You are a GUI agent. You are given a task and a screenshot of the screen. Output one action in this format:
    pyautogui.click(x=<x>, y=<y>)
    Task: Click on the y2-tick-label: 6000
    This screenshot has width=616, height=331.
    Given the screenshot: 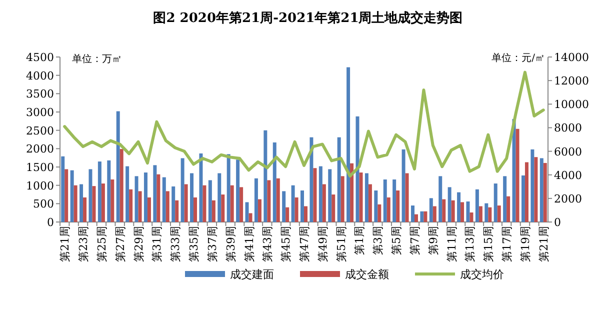 What is the action you would take?
    pyautogui.click(x=568, y=151)
    